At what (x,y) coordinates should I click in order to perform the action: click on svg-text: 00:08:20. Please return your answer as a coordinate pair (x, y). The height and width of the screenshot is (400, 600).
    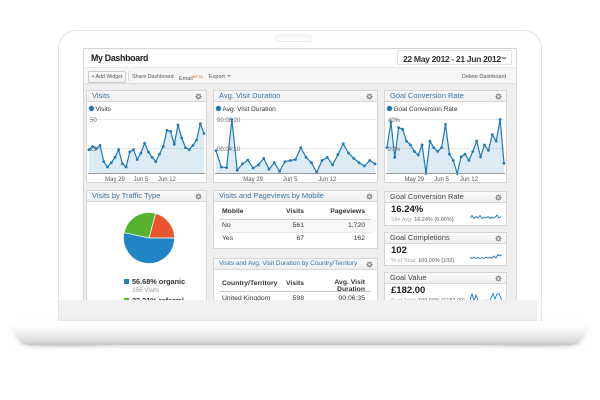
    Looking at the image, I should click on (229, 121).